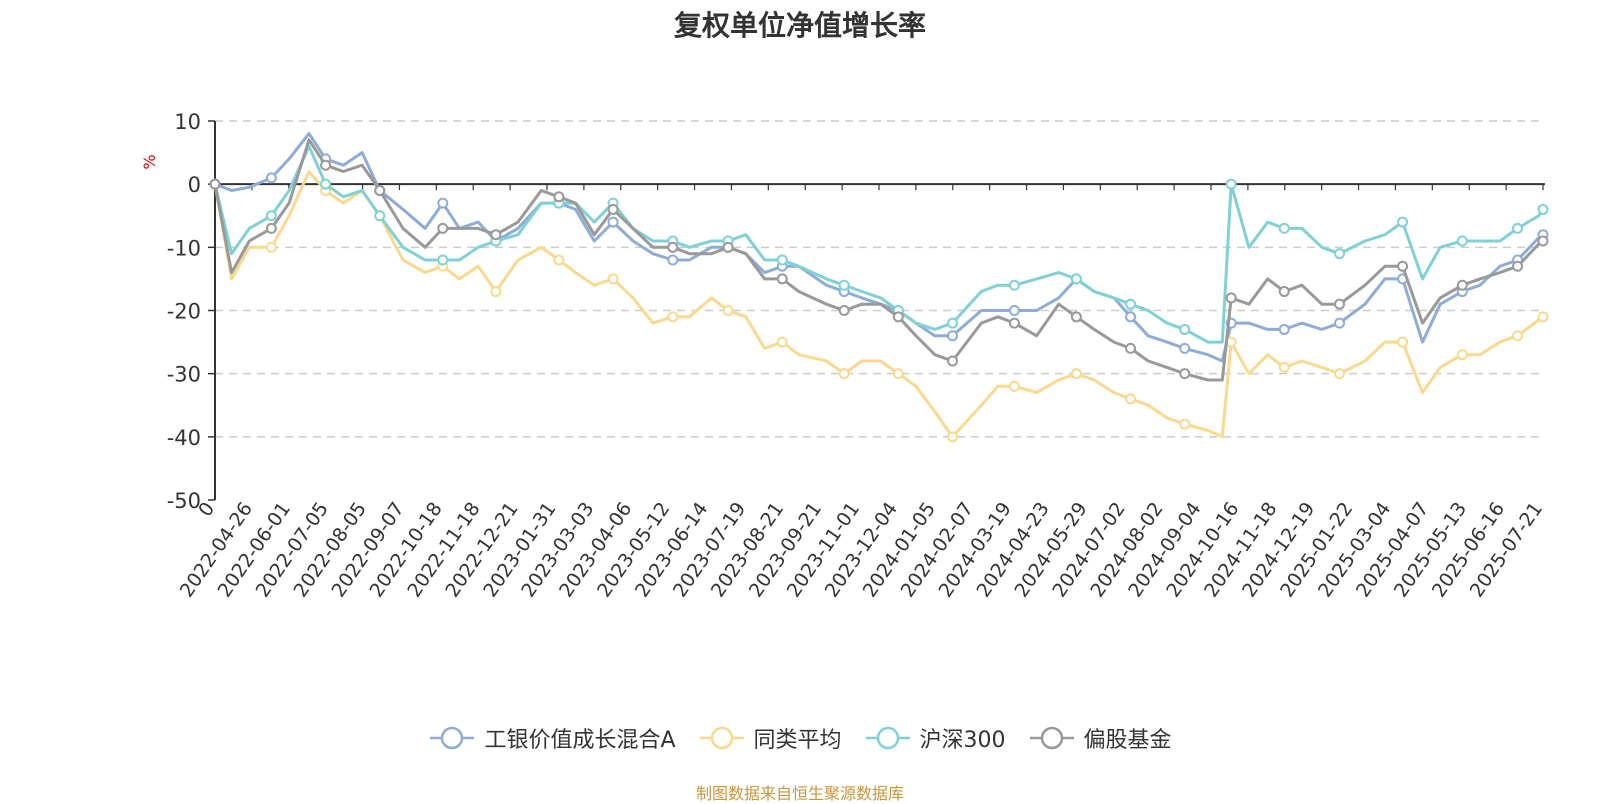  Describe the element at coordinates (799, 25) in the screenshot. I see `chart-title: 复权单位净值增长率` at that location.